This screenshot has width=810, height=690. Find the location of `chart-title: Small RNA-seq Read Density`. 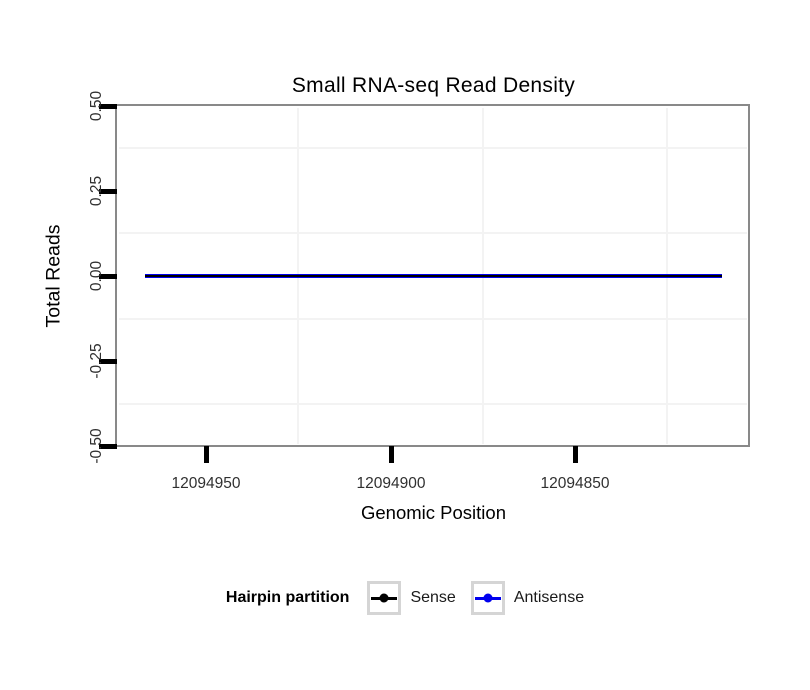

chart-title: Small RNA-seq Read Density is located at coordinates (433, 85).